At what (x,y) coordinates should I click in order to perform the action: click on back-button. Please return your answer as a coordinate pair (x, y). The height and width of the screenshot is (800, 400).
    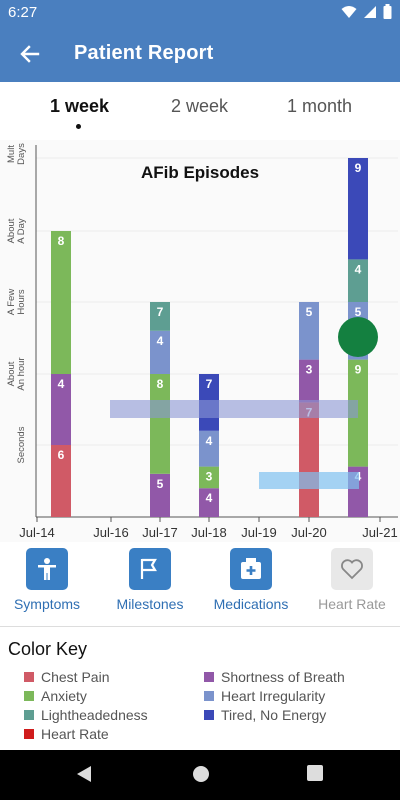
    Looking at the image, I should click on (30, 54).